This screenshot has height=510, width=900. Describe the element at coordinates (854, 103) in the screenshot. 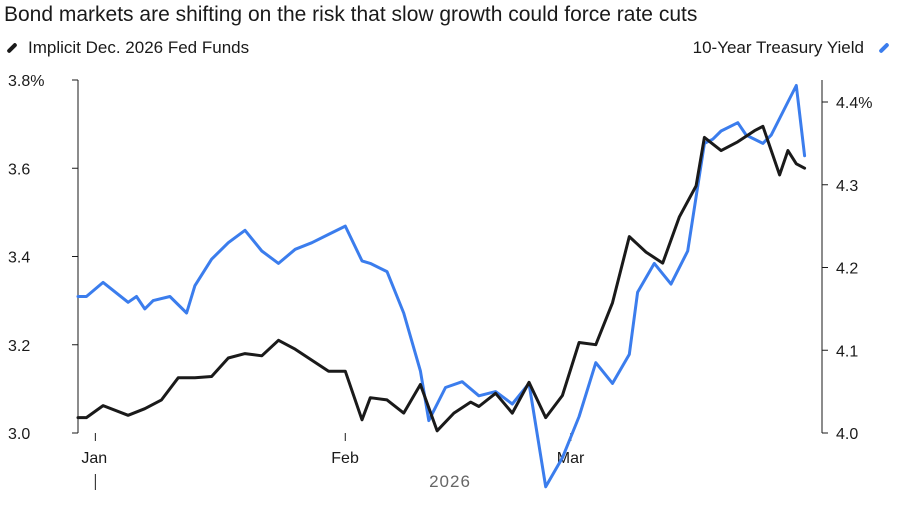

I see `right-tick-label: 4.4%` at that location.